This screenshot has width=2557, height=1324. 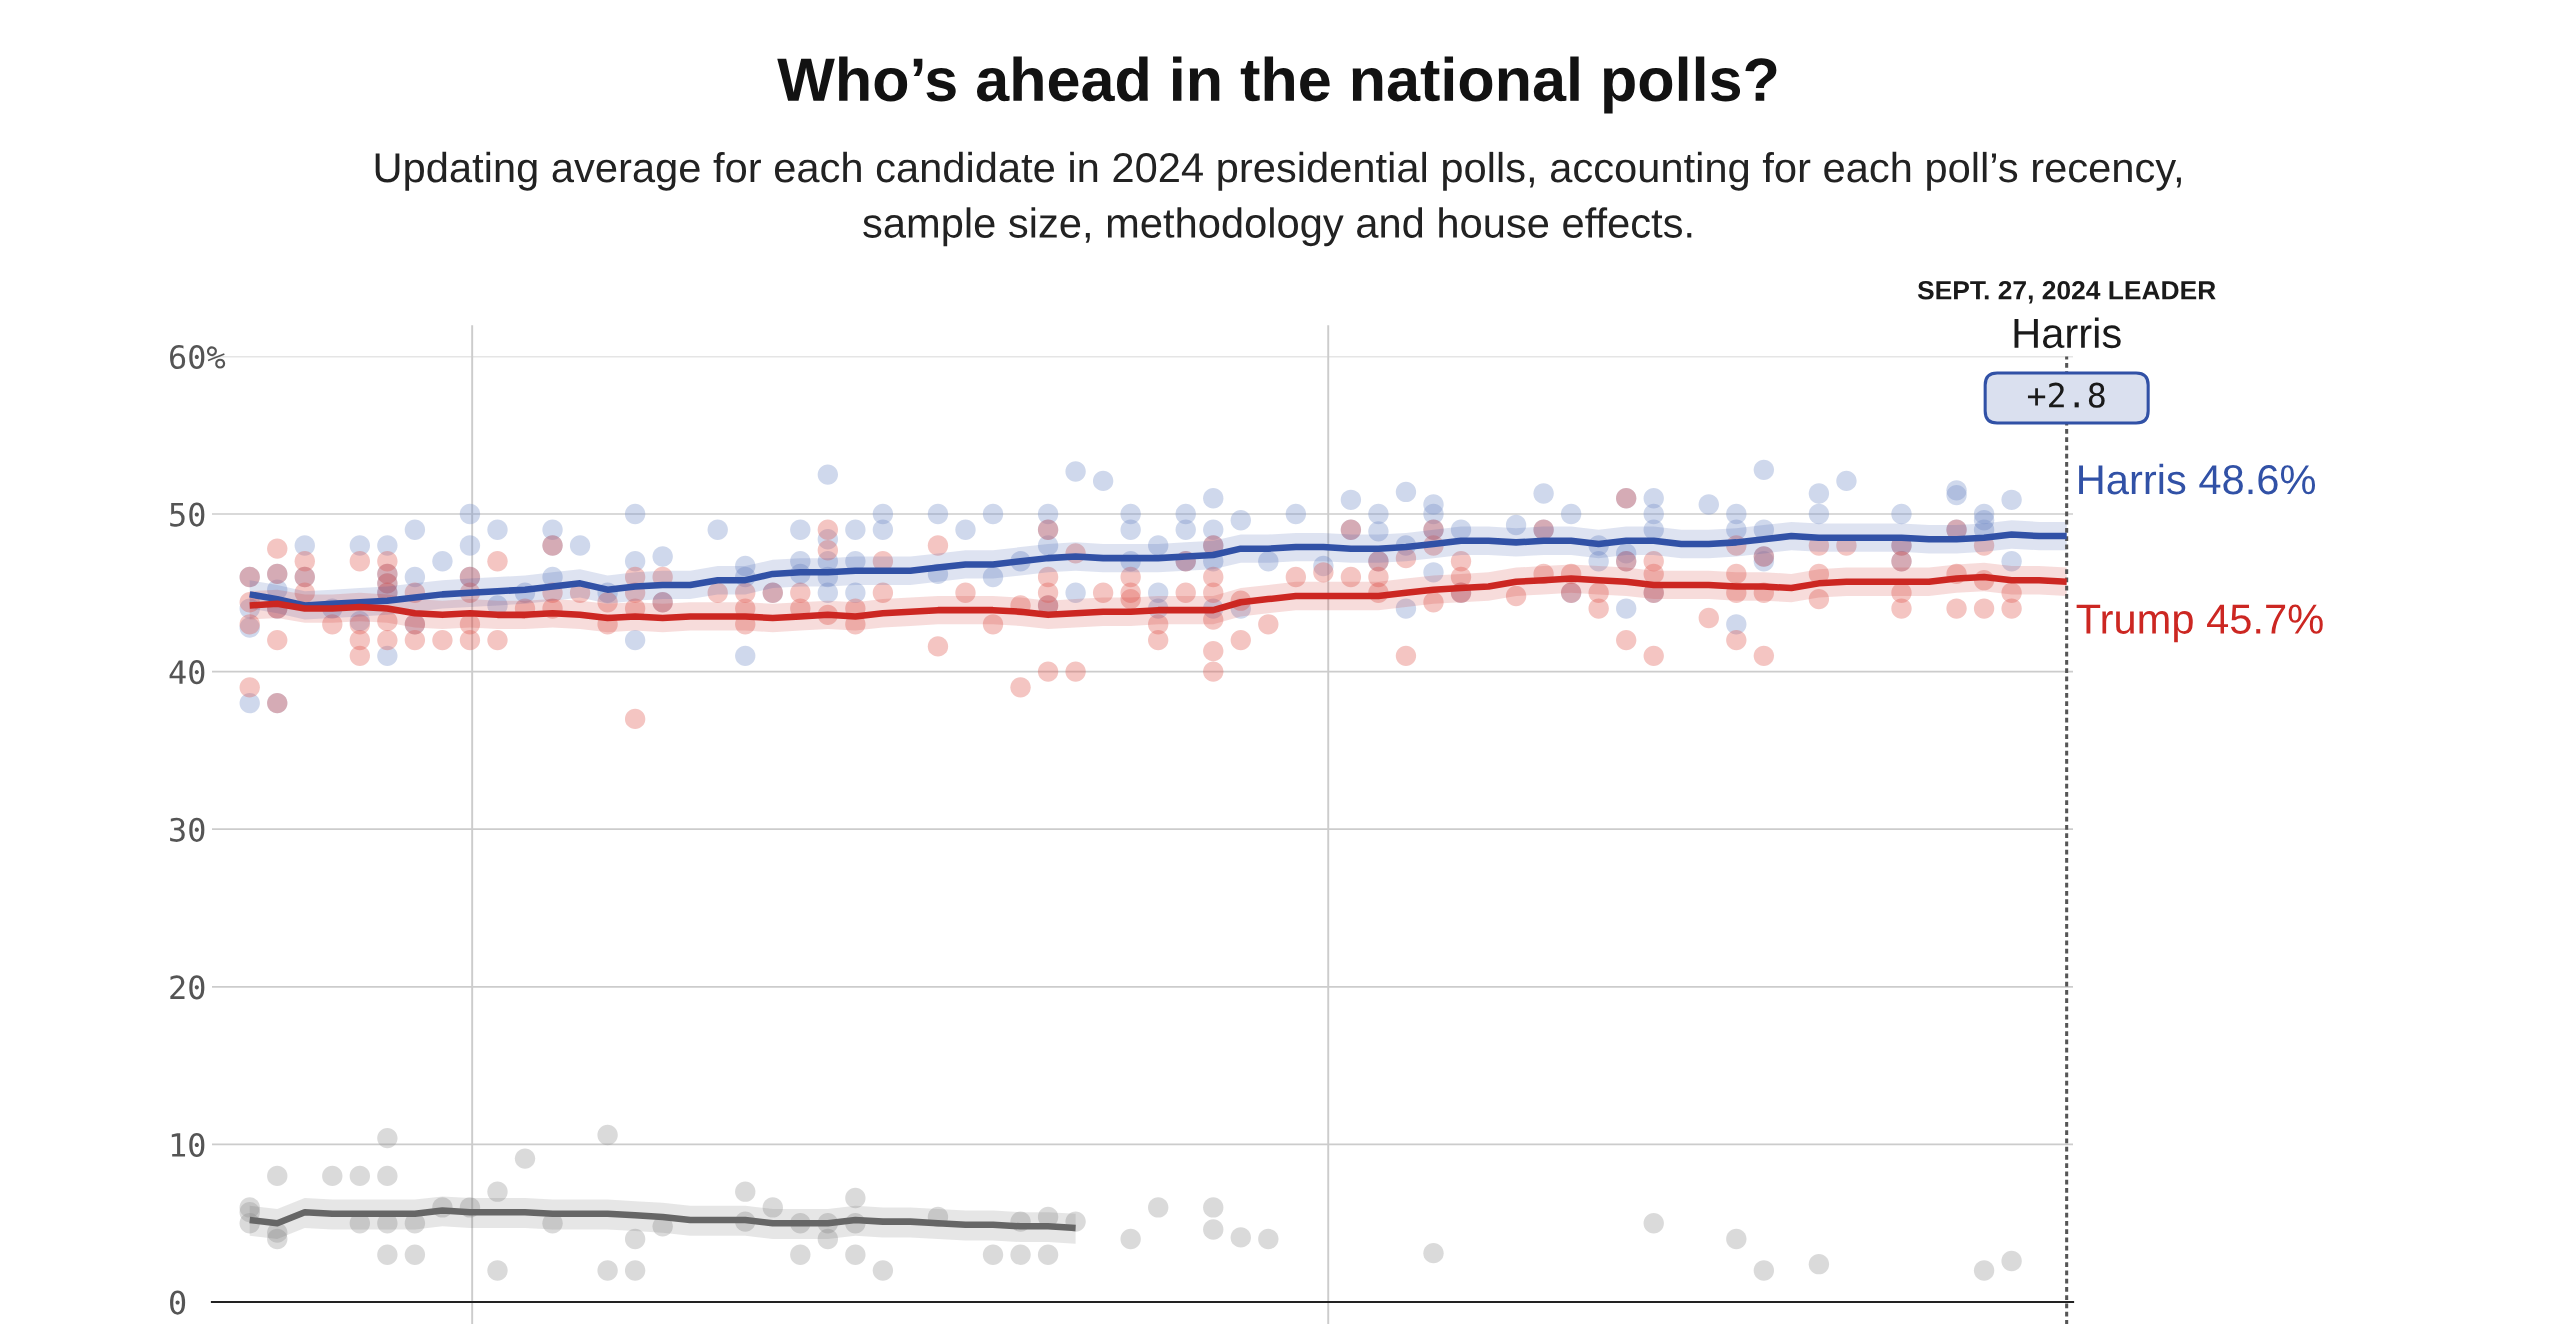 I want to click on chart-title: Who’s ahead in the national polls?, so click(x=1277, y=85).